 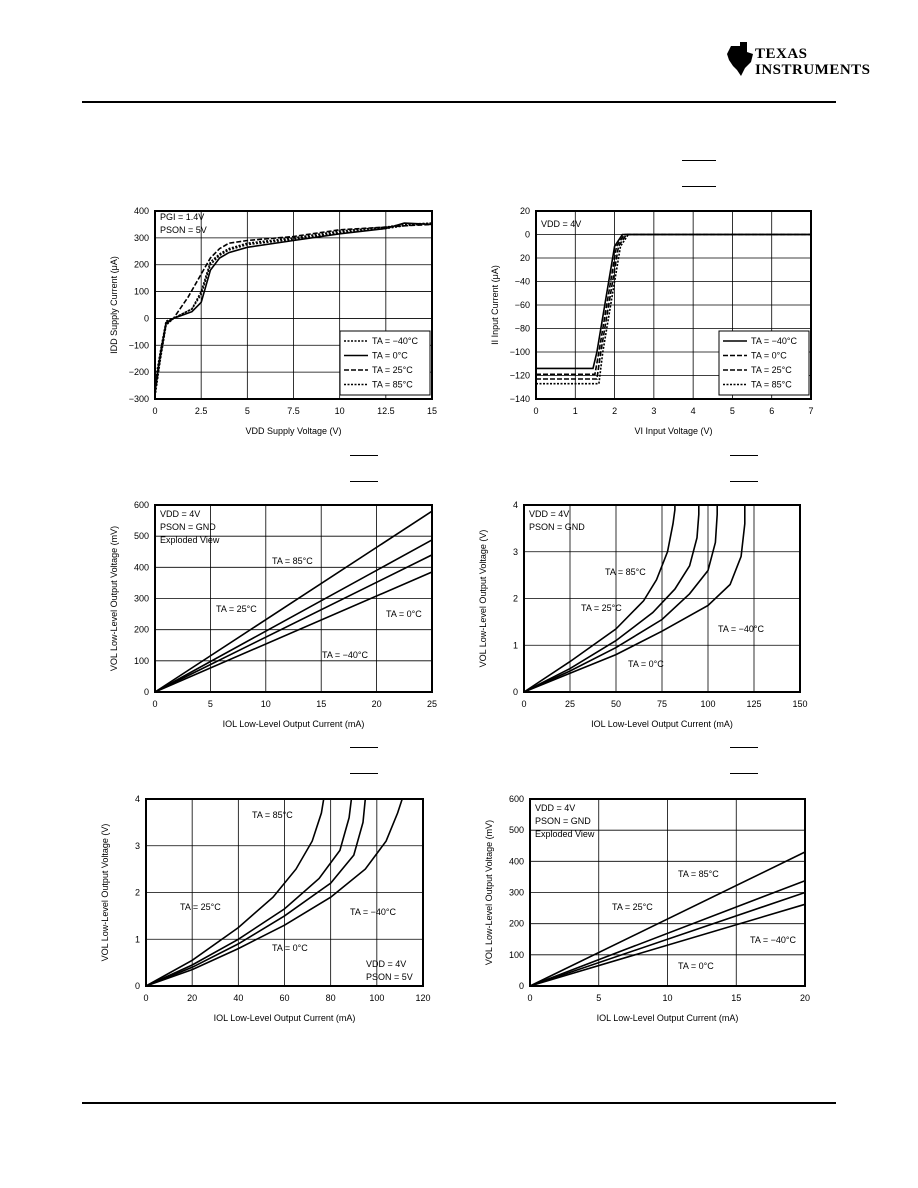 What do you see at coordinates (813, 70) in the screenshot?
I see `brand-line-2: INSTRUMENTS` at bounding box center [813, 70].